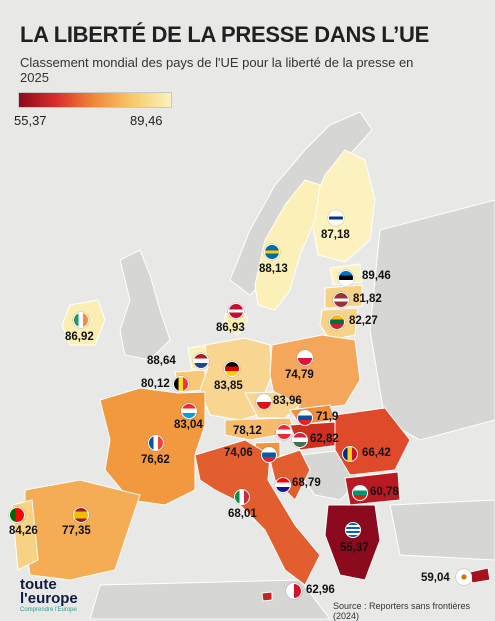 This screenshot has width=495, height=621. What do you see at coordinates (48, 610) in the screenshot?
I see `logo-tagline: Comprendre l'Europe` at bounding box center [48, 610].